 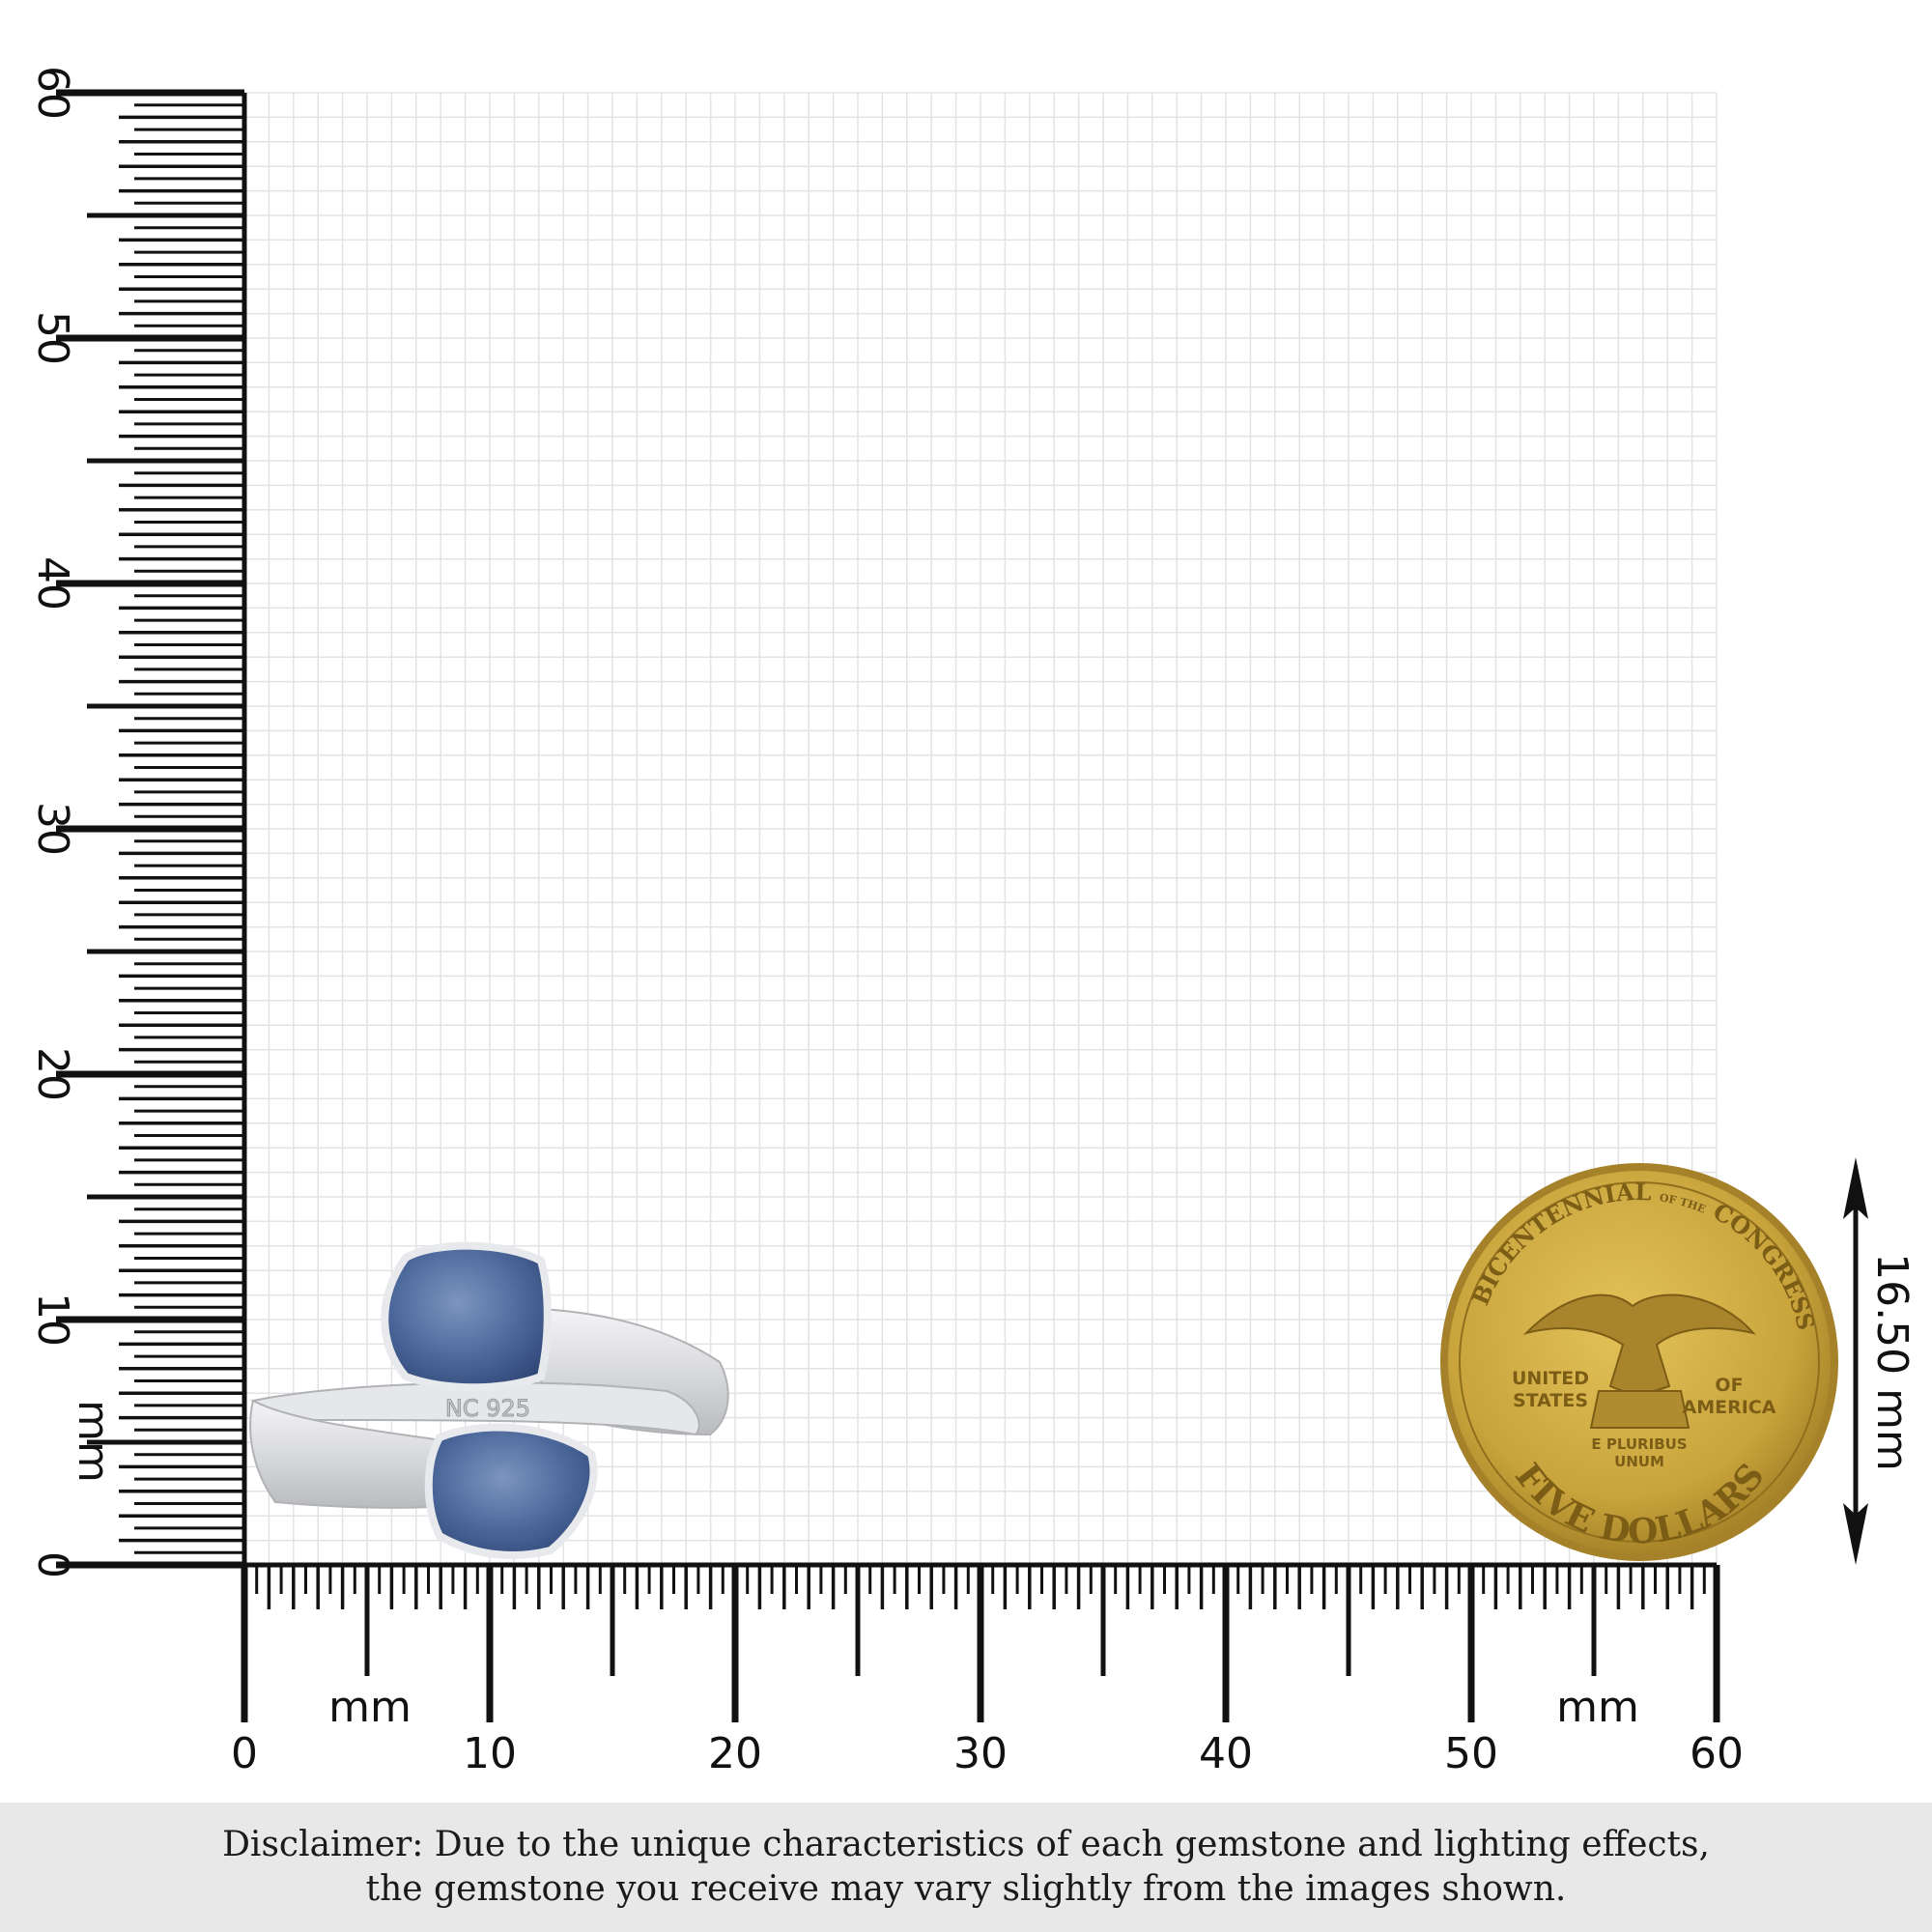 What do you see at coordinates (52, 583) in the screenshot?
I see `y-label-40: 40` at bounding box center [52, 583].